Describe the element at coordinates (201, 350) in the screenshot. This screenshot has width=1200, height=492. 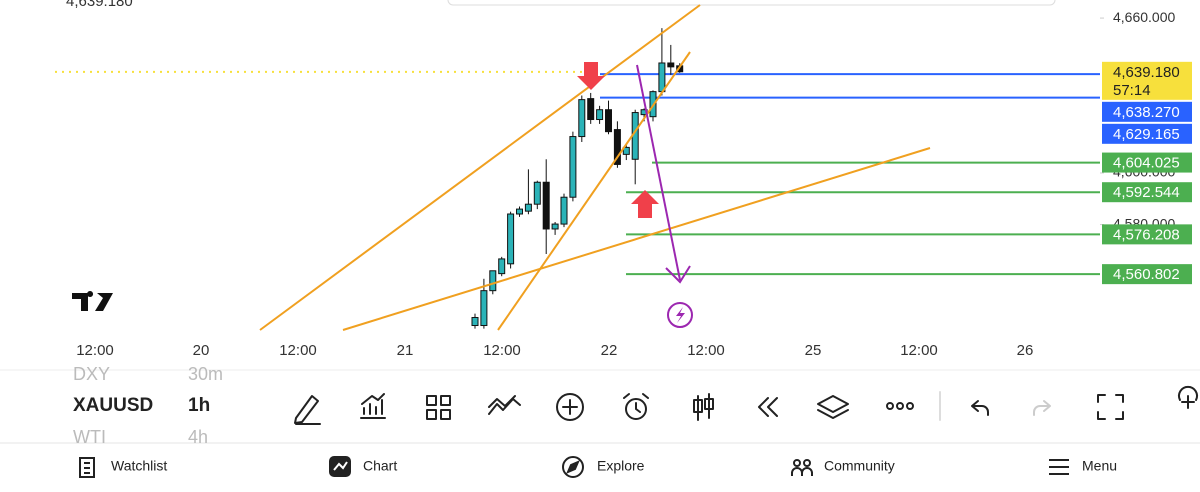
I see `x-tick-label: 20` at that location.